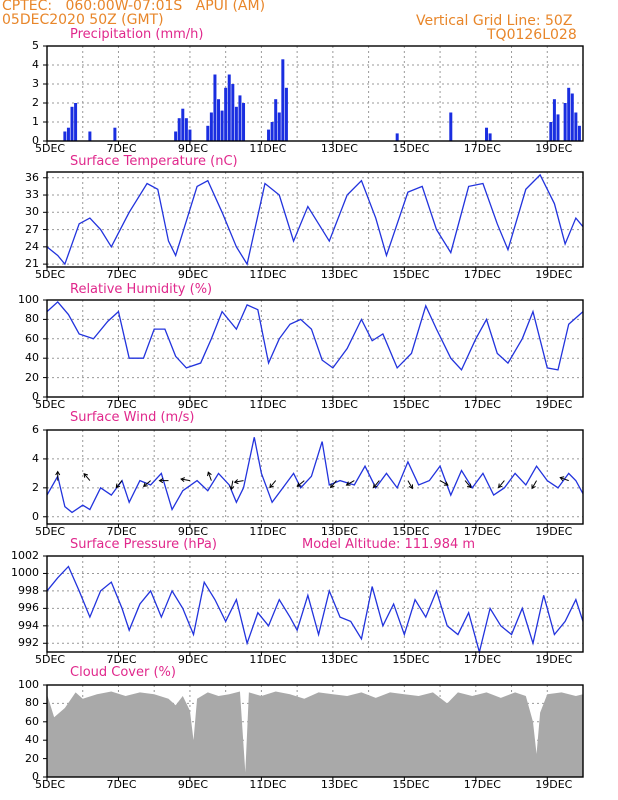 Image resolution: width=618 pixels, height=800 pixels. What do you see at coordinates (121, 659) in the screenshot?
I see `panel-4-x-tick-label: 7DEC` at bounding box center [121, 659].